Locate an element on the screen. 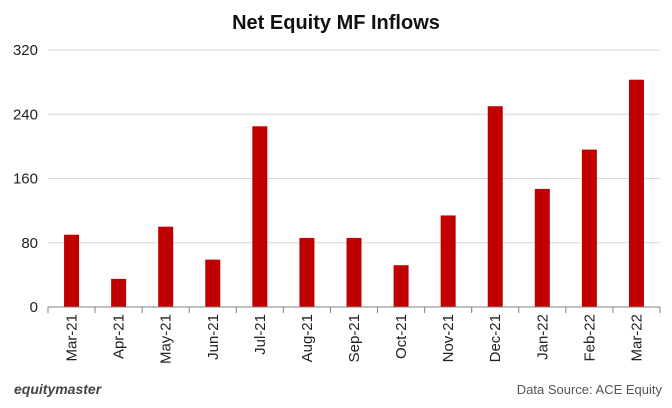 Image resolution: width=672 pixels, height=408 pixels. y-axis-ticks: 0 80 160 240 320 is located at coordinates (25, 179).